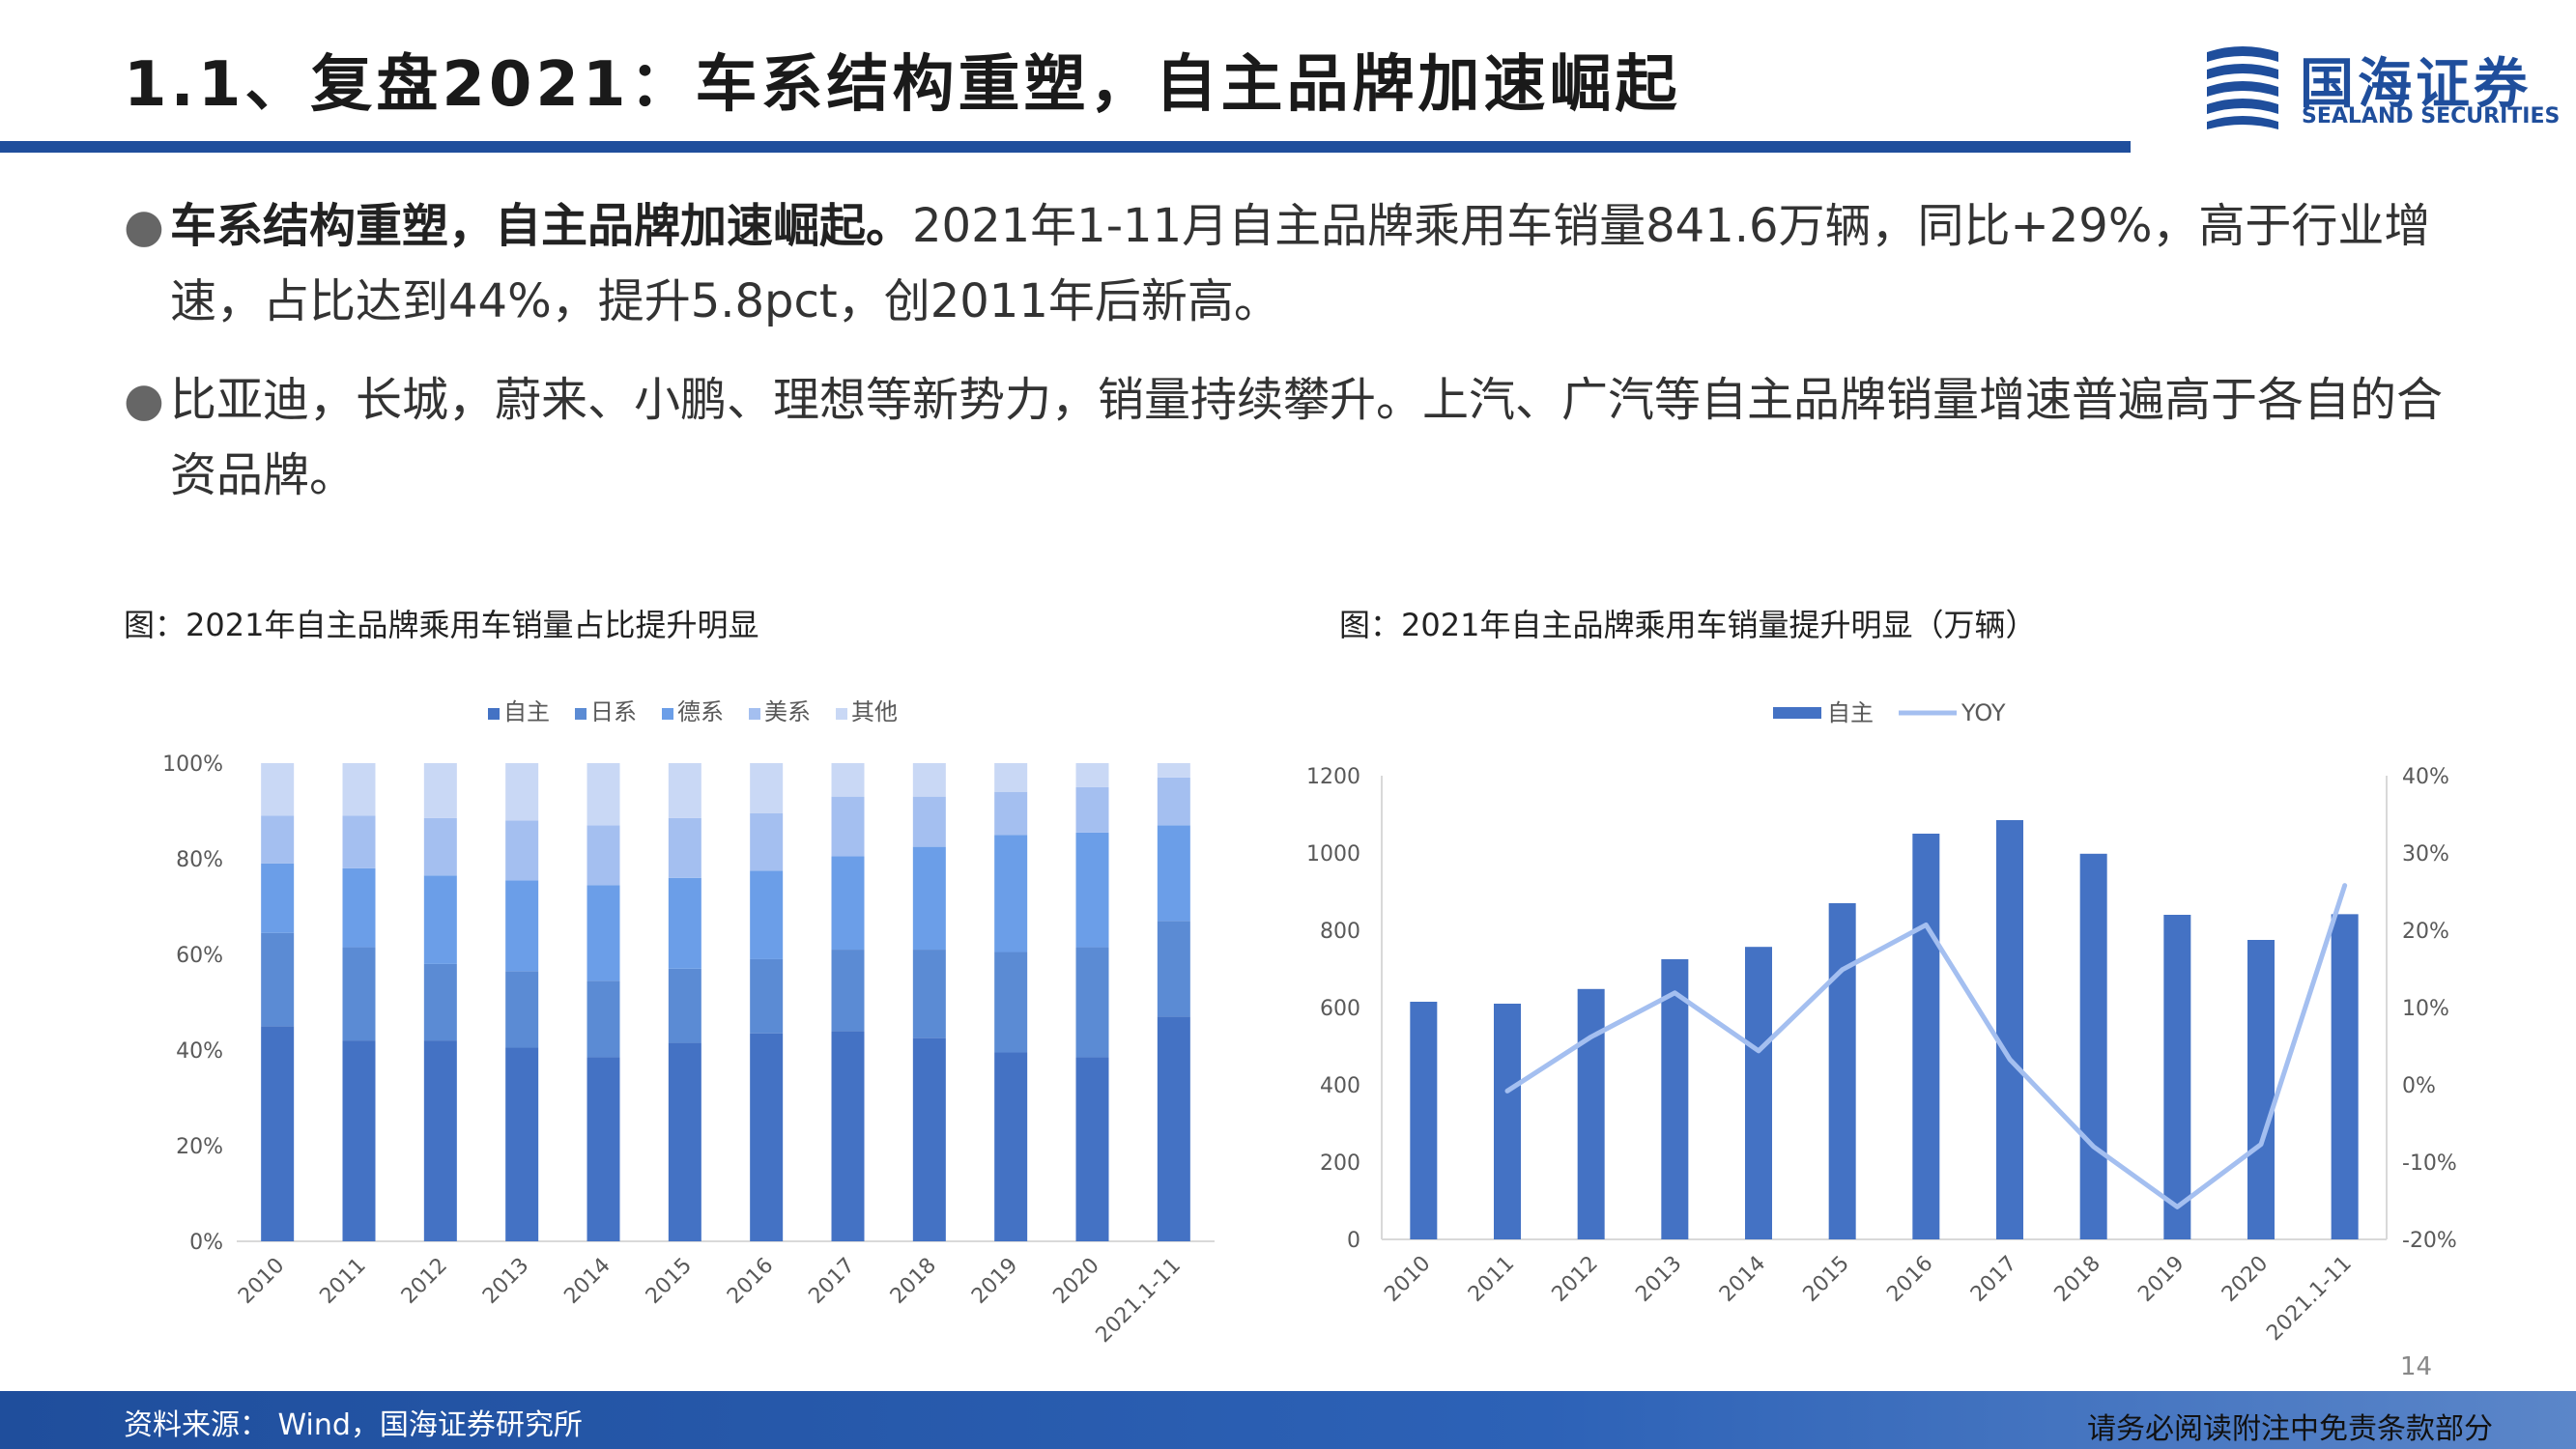  Describe the element at coordinates (1288, 1420) in the screenshot. I see `footer-bar: 资料来源： Wind，国海证券研究所 请务必阅读附注中免责条款部分` at that location.